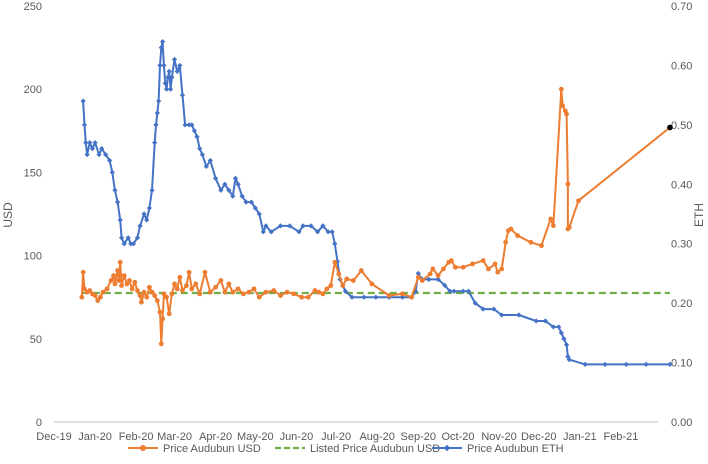 This screenshot has width=708, height=464. What do you see at coordinates (580, 437) in the screenshot?
I see `x-tick-label: Jan-21` at bounding box center [580, 437].